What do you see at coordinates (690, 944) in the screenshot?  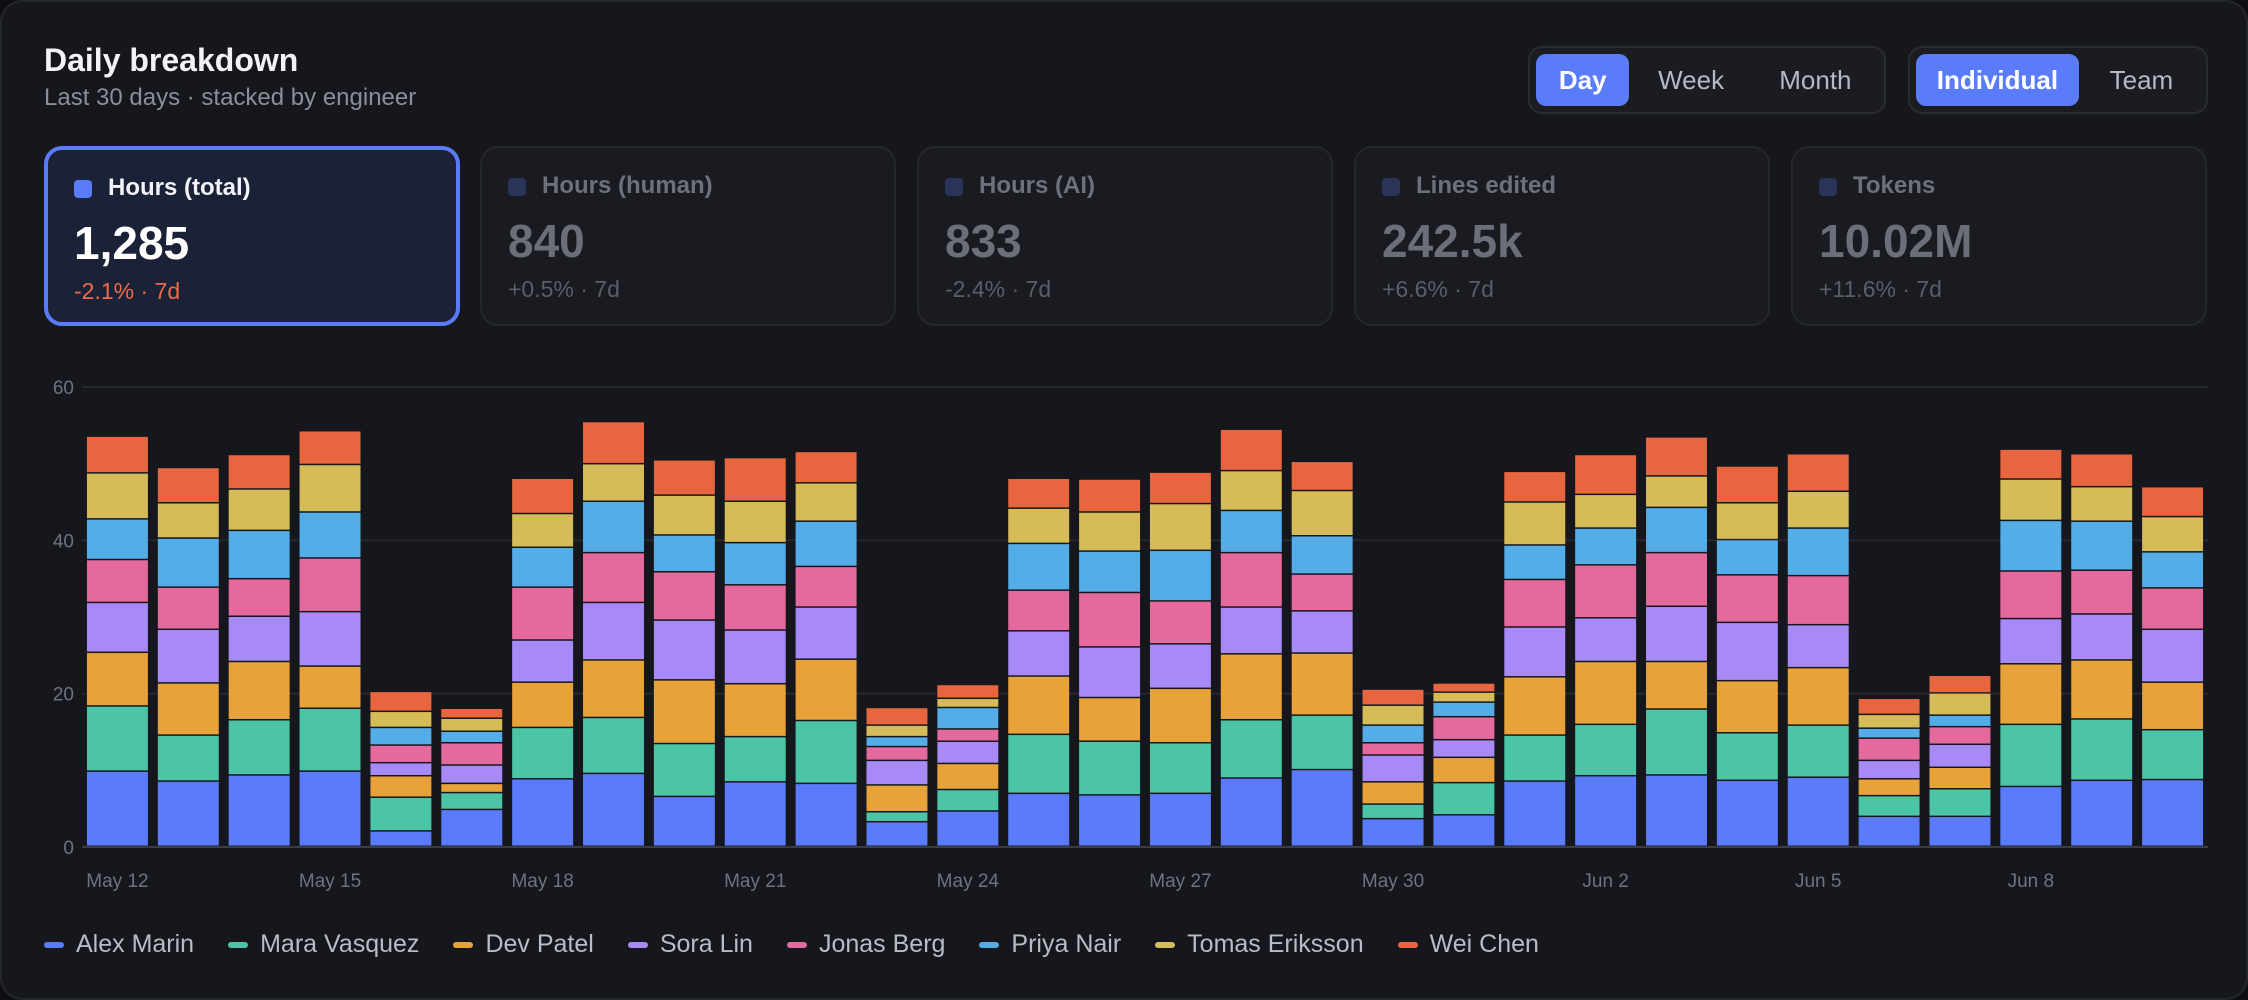 I see `legend-item: Sora Lin` at bounding box center [690, 944].